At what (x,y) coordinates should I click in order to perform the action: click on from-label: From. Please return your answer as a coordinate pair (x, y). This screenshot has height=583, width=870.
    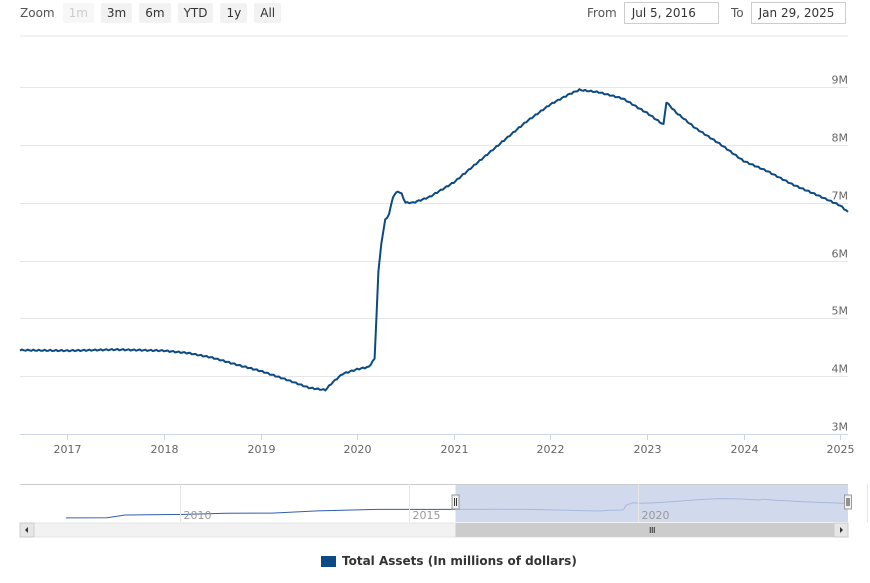
    Looking at the image, I should click on (602, 13).